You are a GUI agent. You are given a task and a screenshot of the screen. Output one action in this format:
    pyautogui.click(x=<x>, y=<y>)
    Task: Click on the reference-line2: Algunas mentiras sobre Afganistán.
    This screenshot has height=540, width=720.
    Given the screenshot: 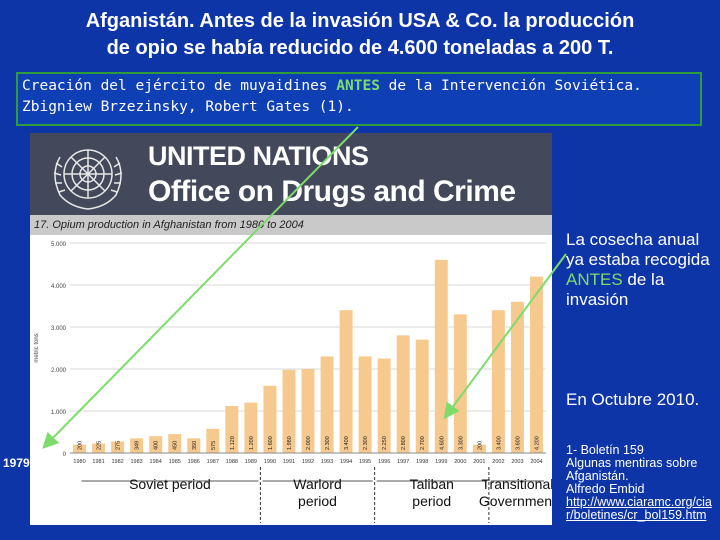 What is the action you would take?
    pyautogui.click(x=632, y=469)
    